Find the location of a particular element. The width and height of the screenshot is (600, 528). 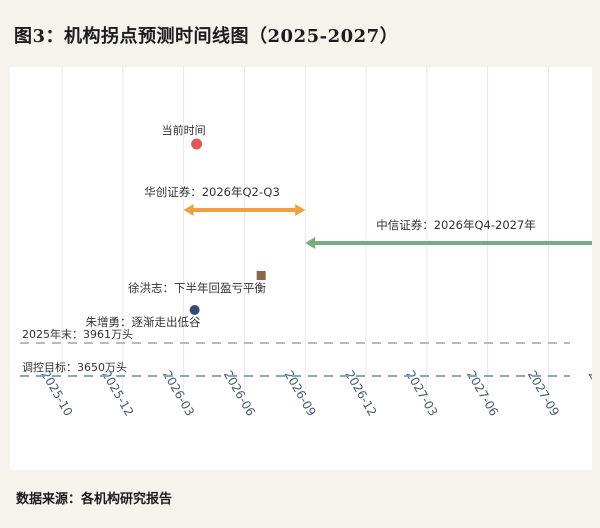

huachuang-range-arrow-left is located at coordinates (188, 210).